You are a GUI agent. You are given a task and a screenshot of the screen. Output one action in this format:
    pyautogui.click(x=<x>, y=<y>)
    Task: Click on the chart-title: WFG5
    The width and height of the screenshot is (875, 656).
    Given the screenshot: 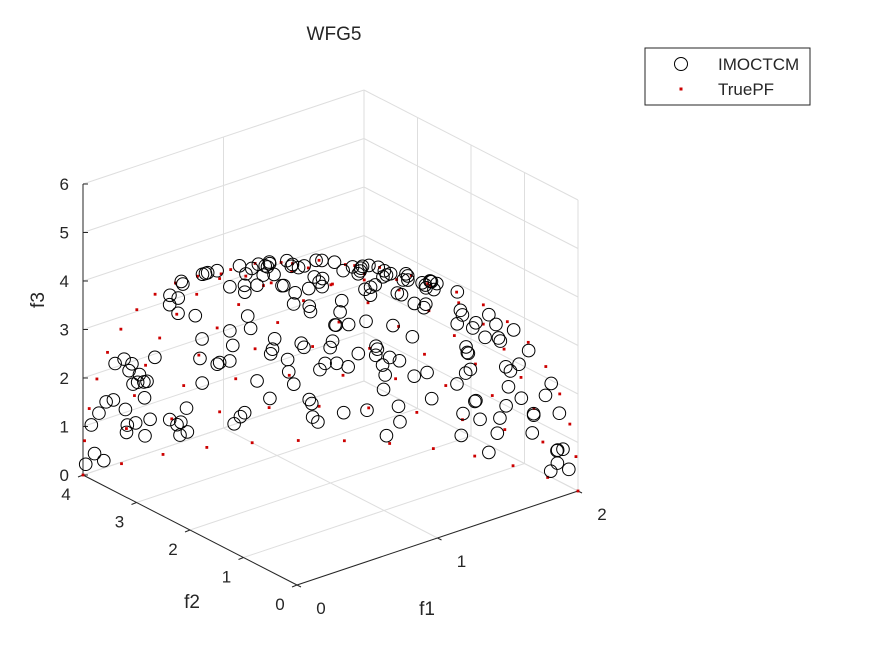 What is the action you would take?
    pyautogui.click(x=334, y=34)
    